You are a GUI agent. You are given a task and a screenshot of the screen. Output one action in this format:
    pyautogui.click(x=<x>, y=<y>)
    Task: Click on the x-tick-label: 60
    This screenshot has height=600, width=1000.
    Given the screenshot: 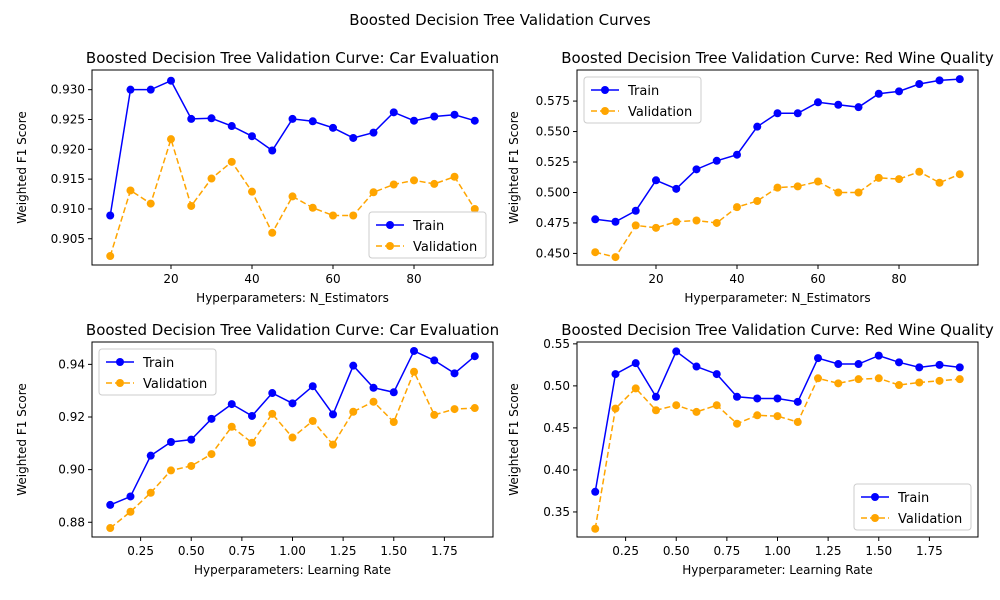 What is the action you would take?
    pyautogui.click(x=332, y=279)
    